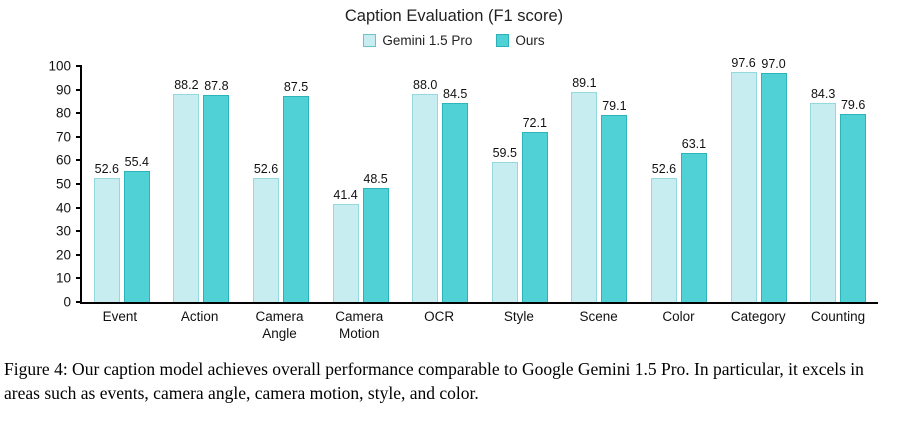  I want to click on bar-group: 59.5 72.1, so click(520, 184).